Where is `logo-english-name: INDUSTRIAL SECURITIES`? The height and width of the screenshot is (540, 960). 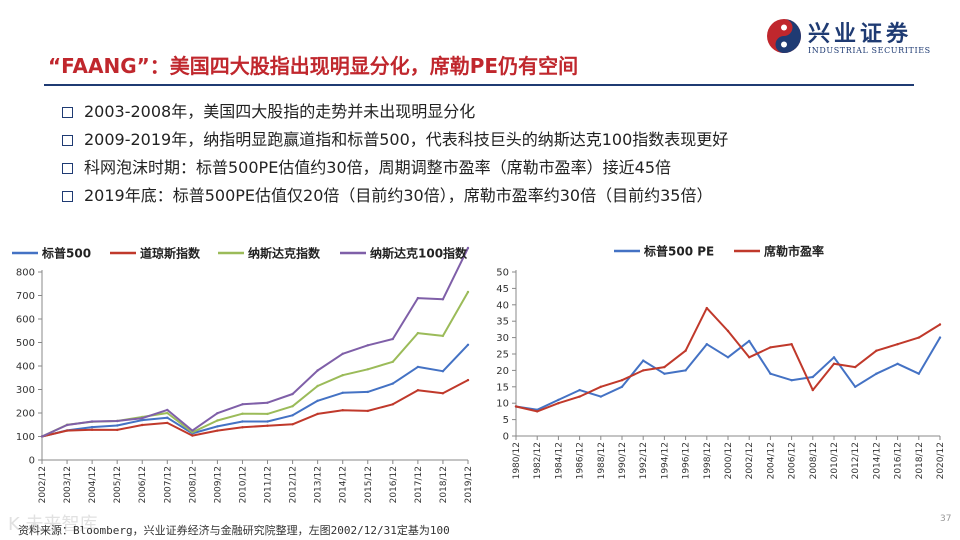
logo-english-name: INDUSTRIAL SECURITIES is located at coordinates (869, 50).